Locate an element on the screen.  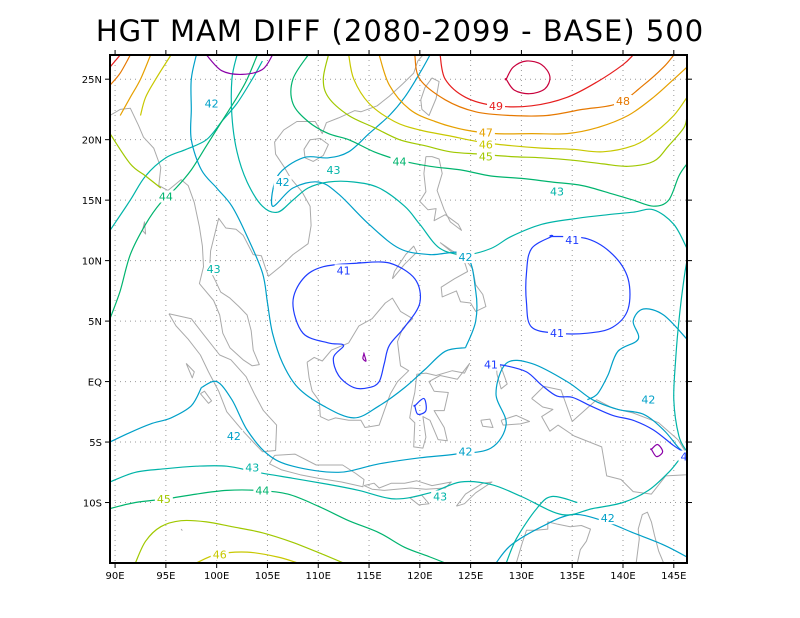
y-tick-label: EQ is located at coordinates (95, 383).